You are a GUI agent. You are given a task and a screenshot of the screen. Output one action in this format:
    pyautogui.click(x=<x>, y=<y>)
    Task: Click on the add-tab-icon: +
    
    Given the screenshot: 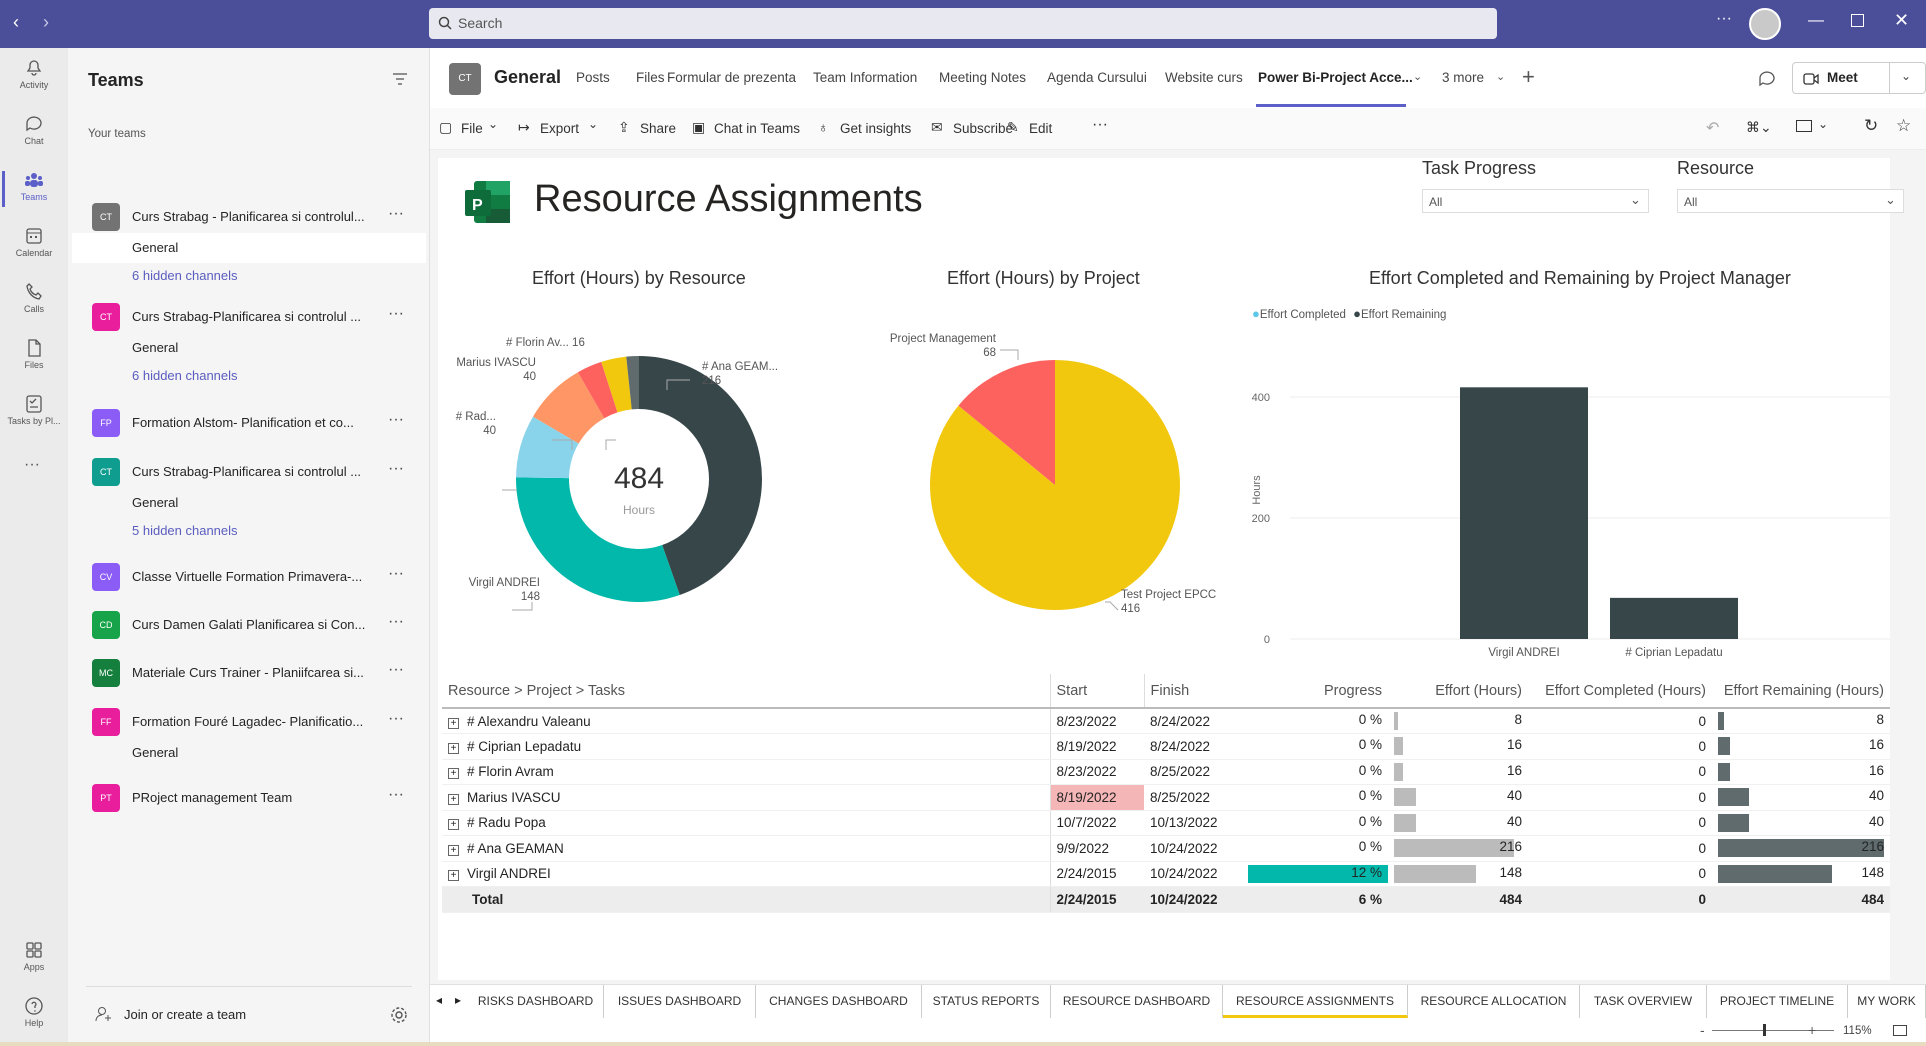 What is the action you would take?
    pyautogui.click(x=1528, y=76)
    